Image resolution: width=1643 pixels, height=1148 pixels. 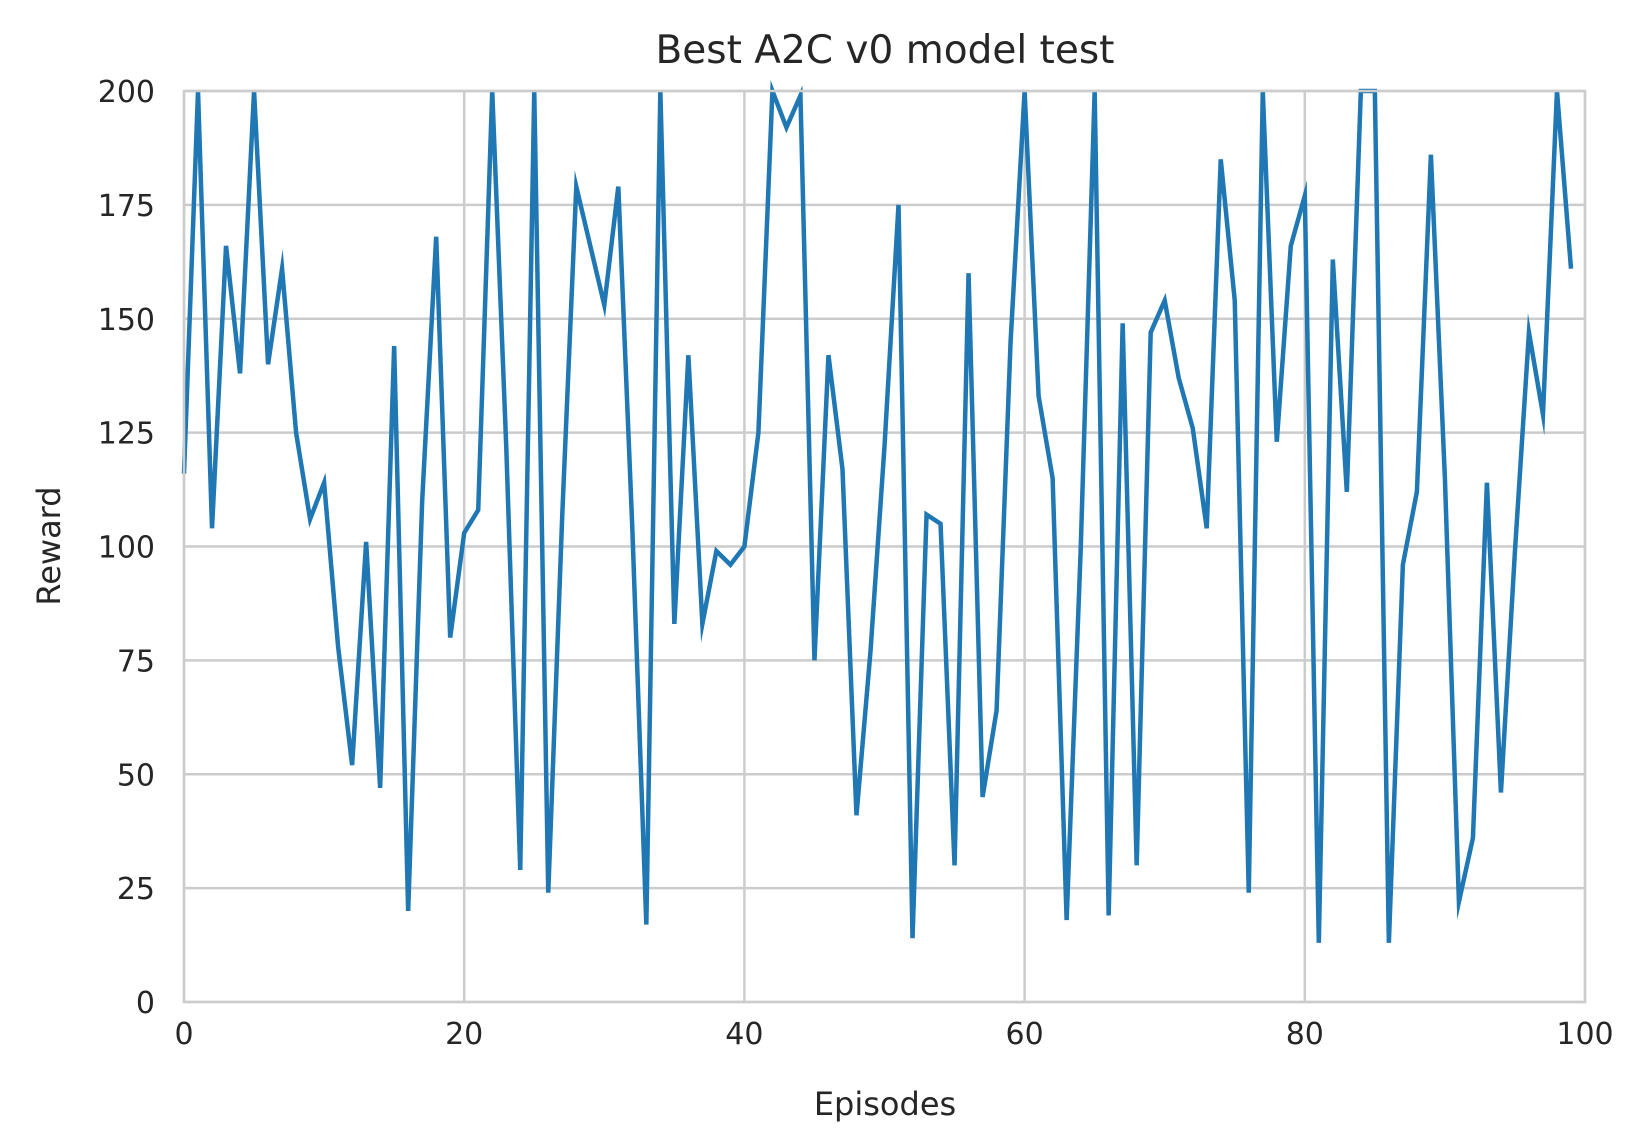 What do you see at coordinates (136, 889) in the screenshot?
I see `y-tick-label: 25` at bounding box center [136, 889].